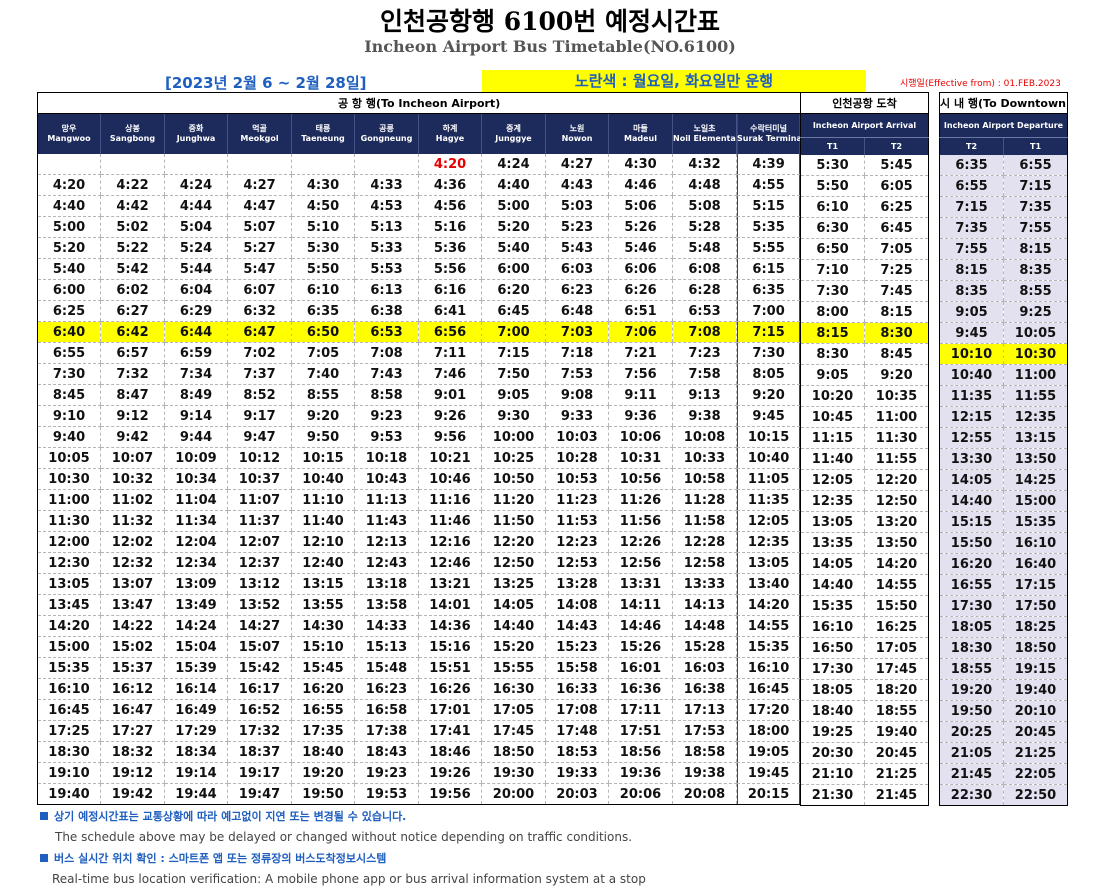 This screenshot has height=893, width=1100. Describe the element at coordinates (704, 626) in the screenshot. I see `time-cell: 14:48` at that location.